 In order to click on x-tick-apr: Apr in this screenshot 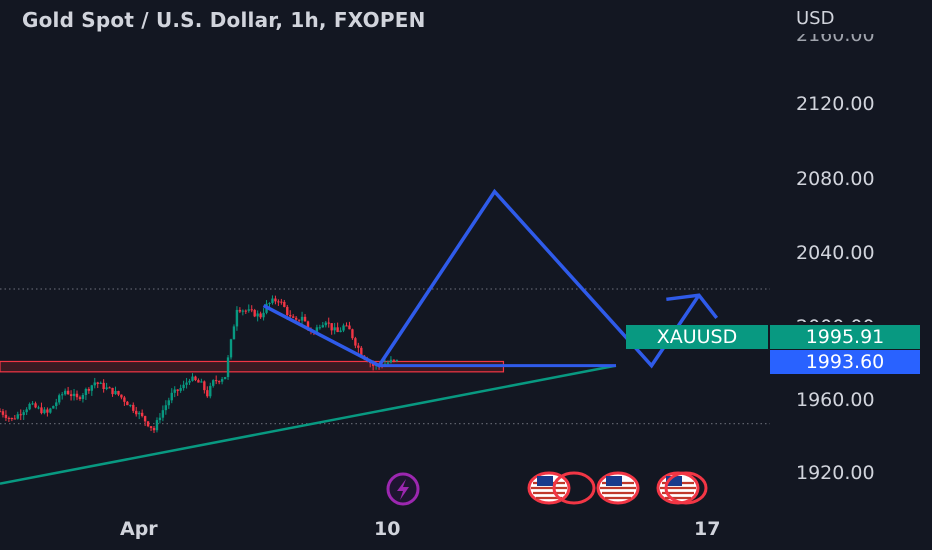, I will do `click(139, 529)`.